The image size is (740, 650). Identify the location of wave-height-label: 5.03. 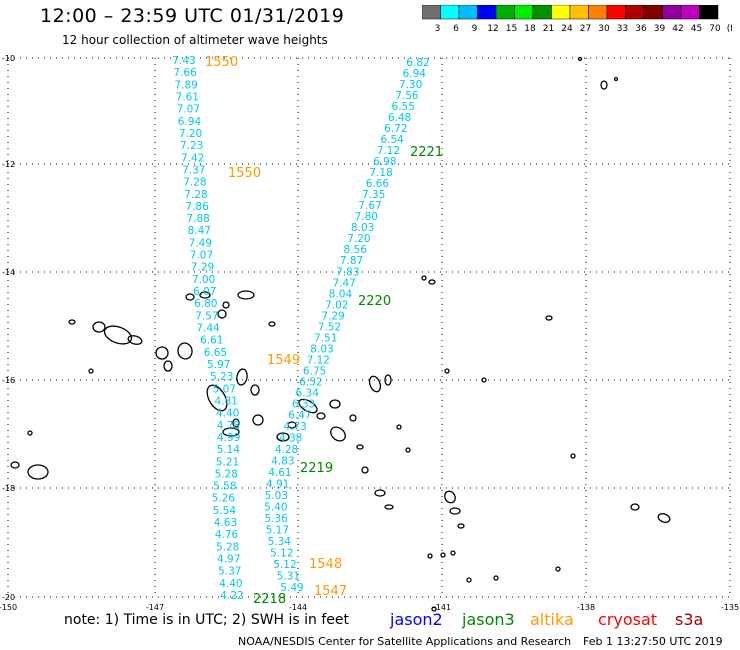
(276, 496).